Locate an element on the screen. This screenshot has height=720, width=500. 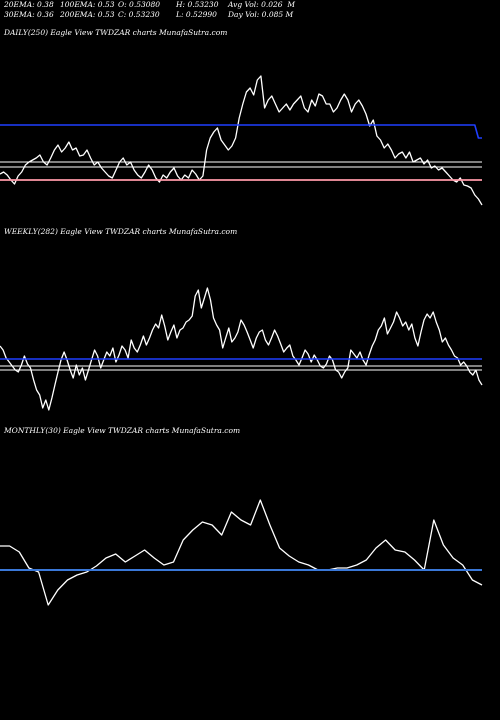
average-line is located at coordinates (241, 131).